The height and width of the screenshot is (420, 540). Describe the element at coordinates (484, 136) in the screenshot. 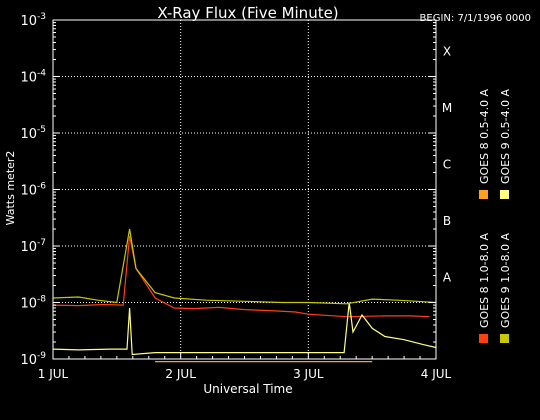

I see `legend-label: GOES 8 0.5-4.0 A` at that location.